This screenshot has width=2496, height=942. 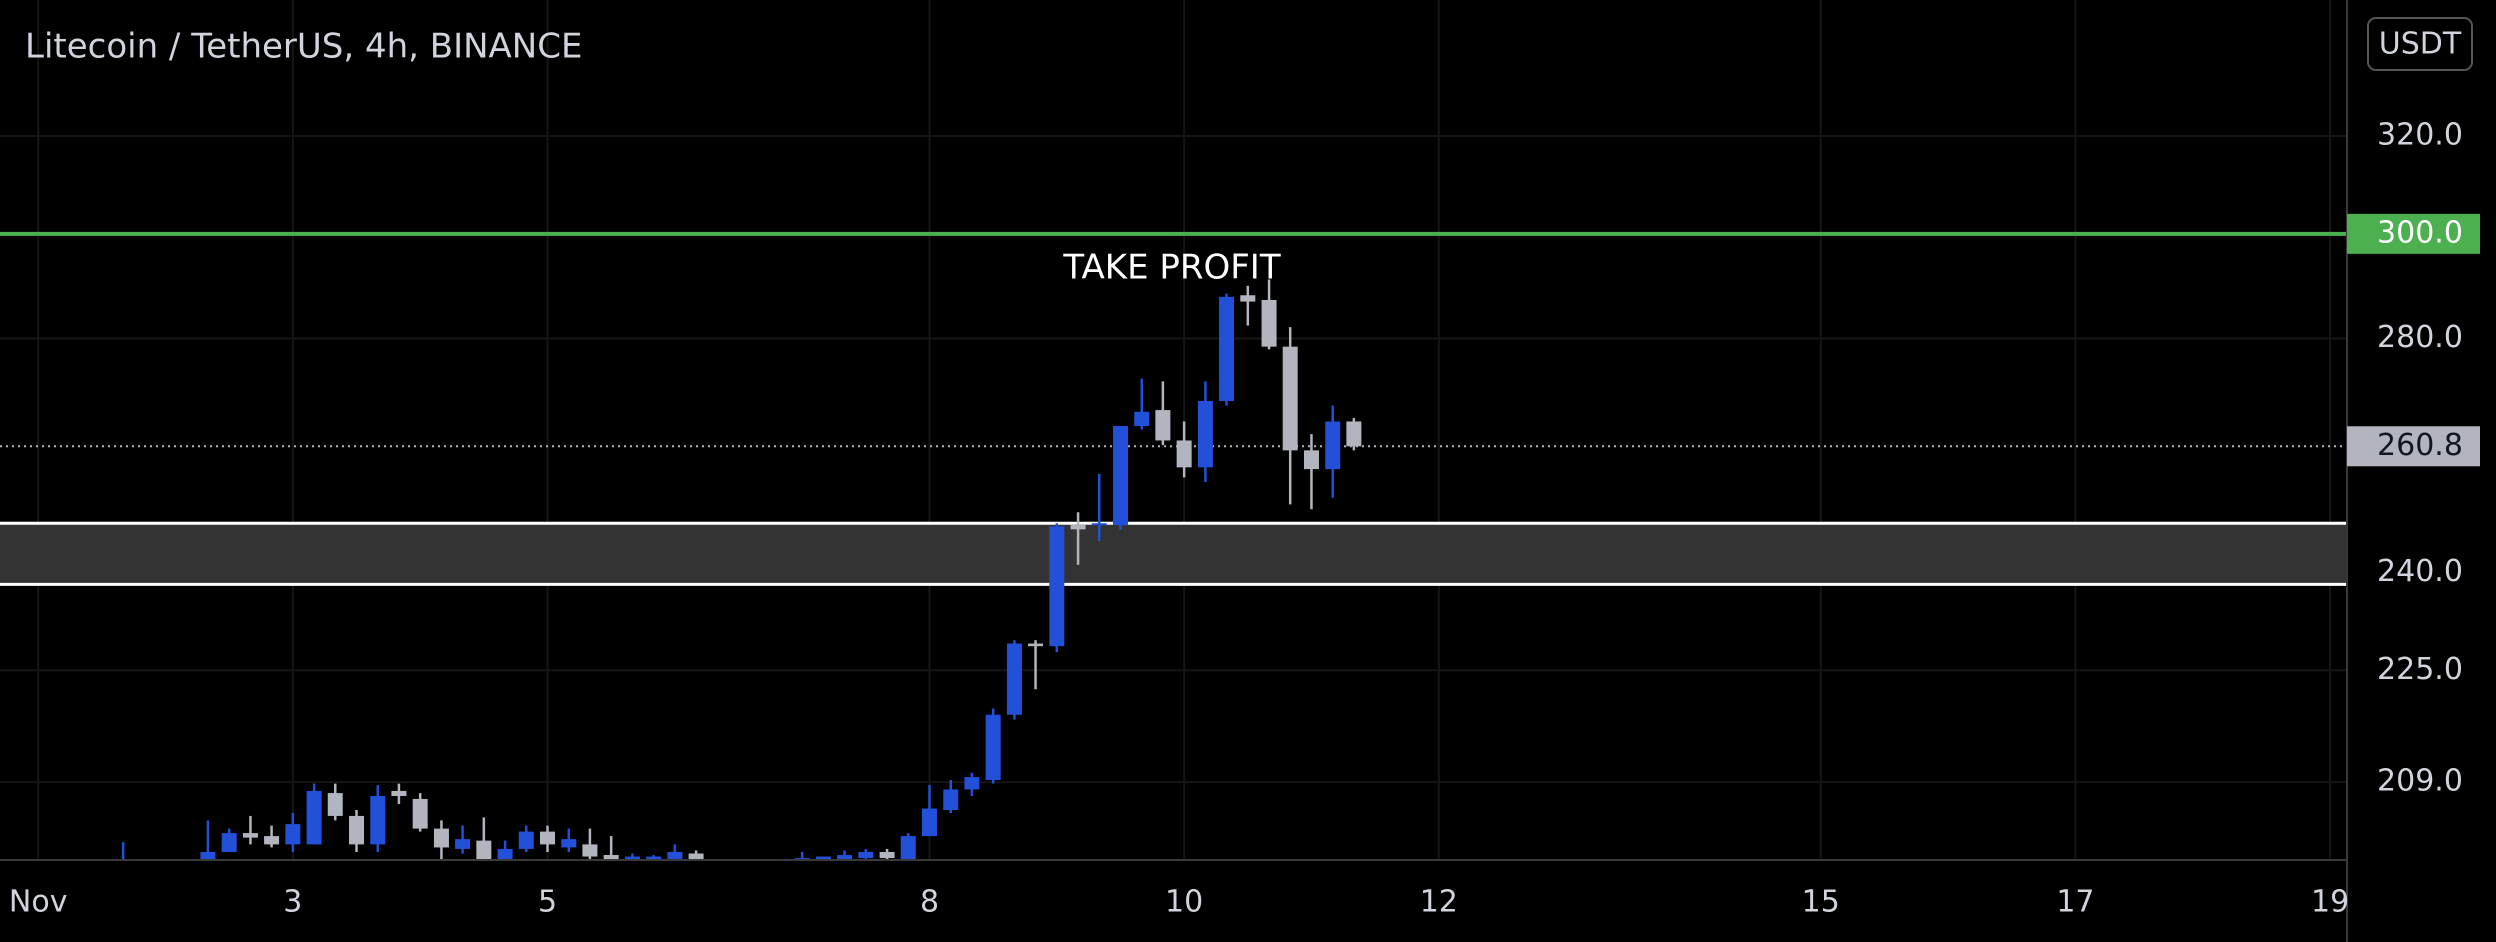 What do you see at coordinates (38, 902) in the screenshot?
I see `x-tick-label: Nov` at bounding box center [38, 902].